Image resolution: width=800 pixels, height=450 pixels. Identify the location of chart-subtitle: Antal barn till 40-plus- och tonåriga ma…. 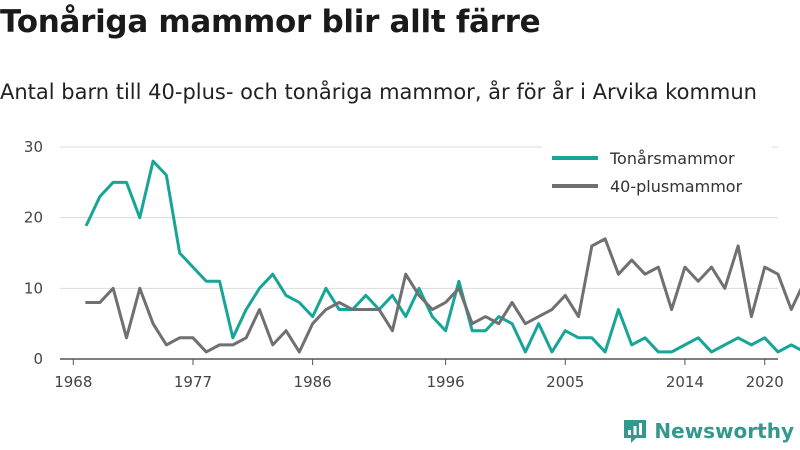
(378, 92).